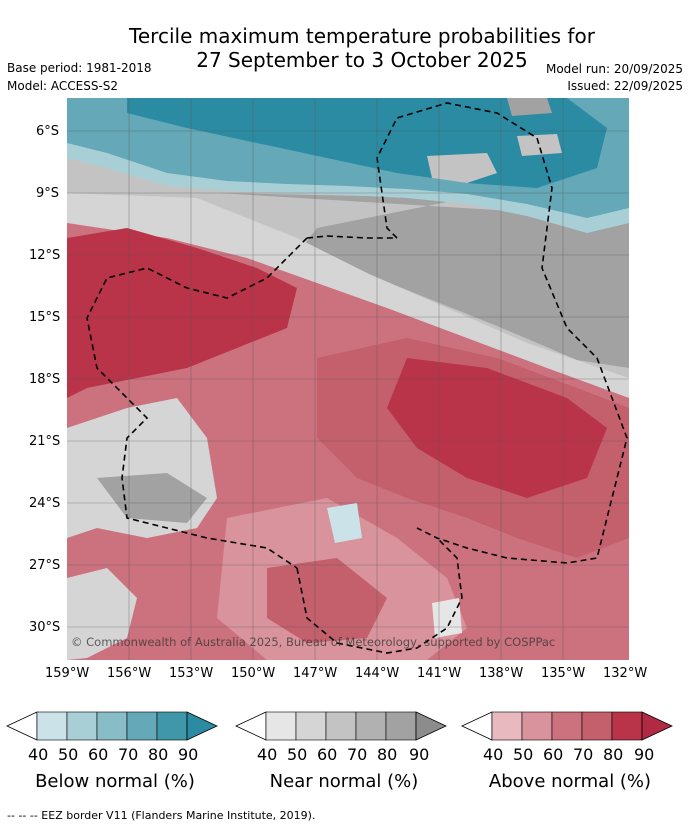 This screenshot has height=827, width=690. Describe the element at coordinates (45, 255) in the screenshot. I see `lat-label-12s: 12°S` at that location.